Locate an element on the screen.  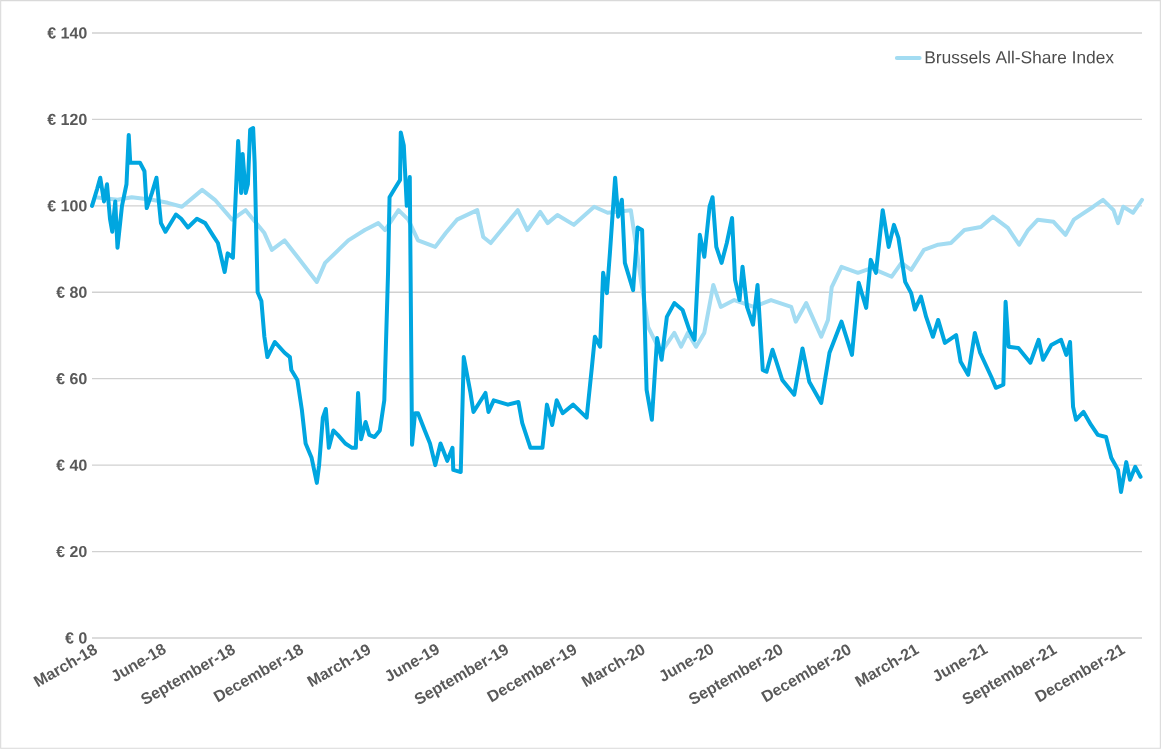
y-tick-label: € 60 is located at coordinates (71, 379).